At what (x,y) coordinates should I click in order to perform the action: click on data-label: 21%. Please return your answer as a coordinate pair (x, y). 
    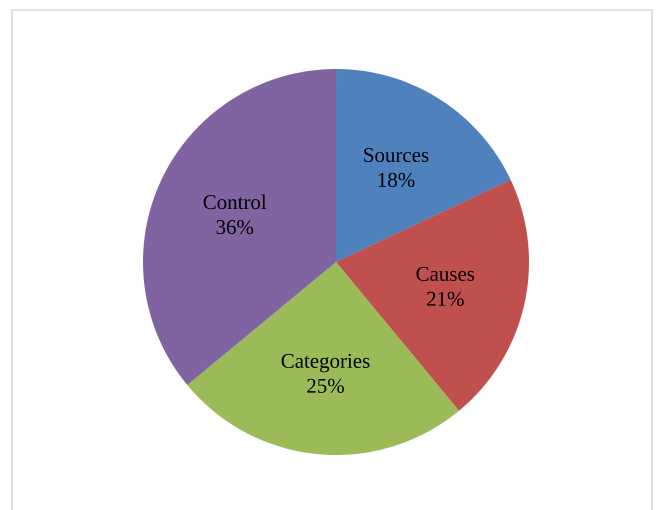
    Looking at the image, I should click on (445, 299).